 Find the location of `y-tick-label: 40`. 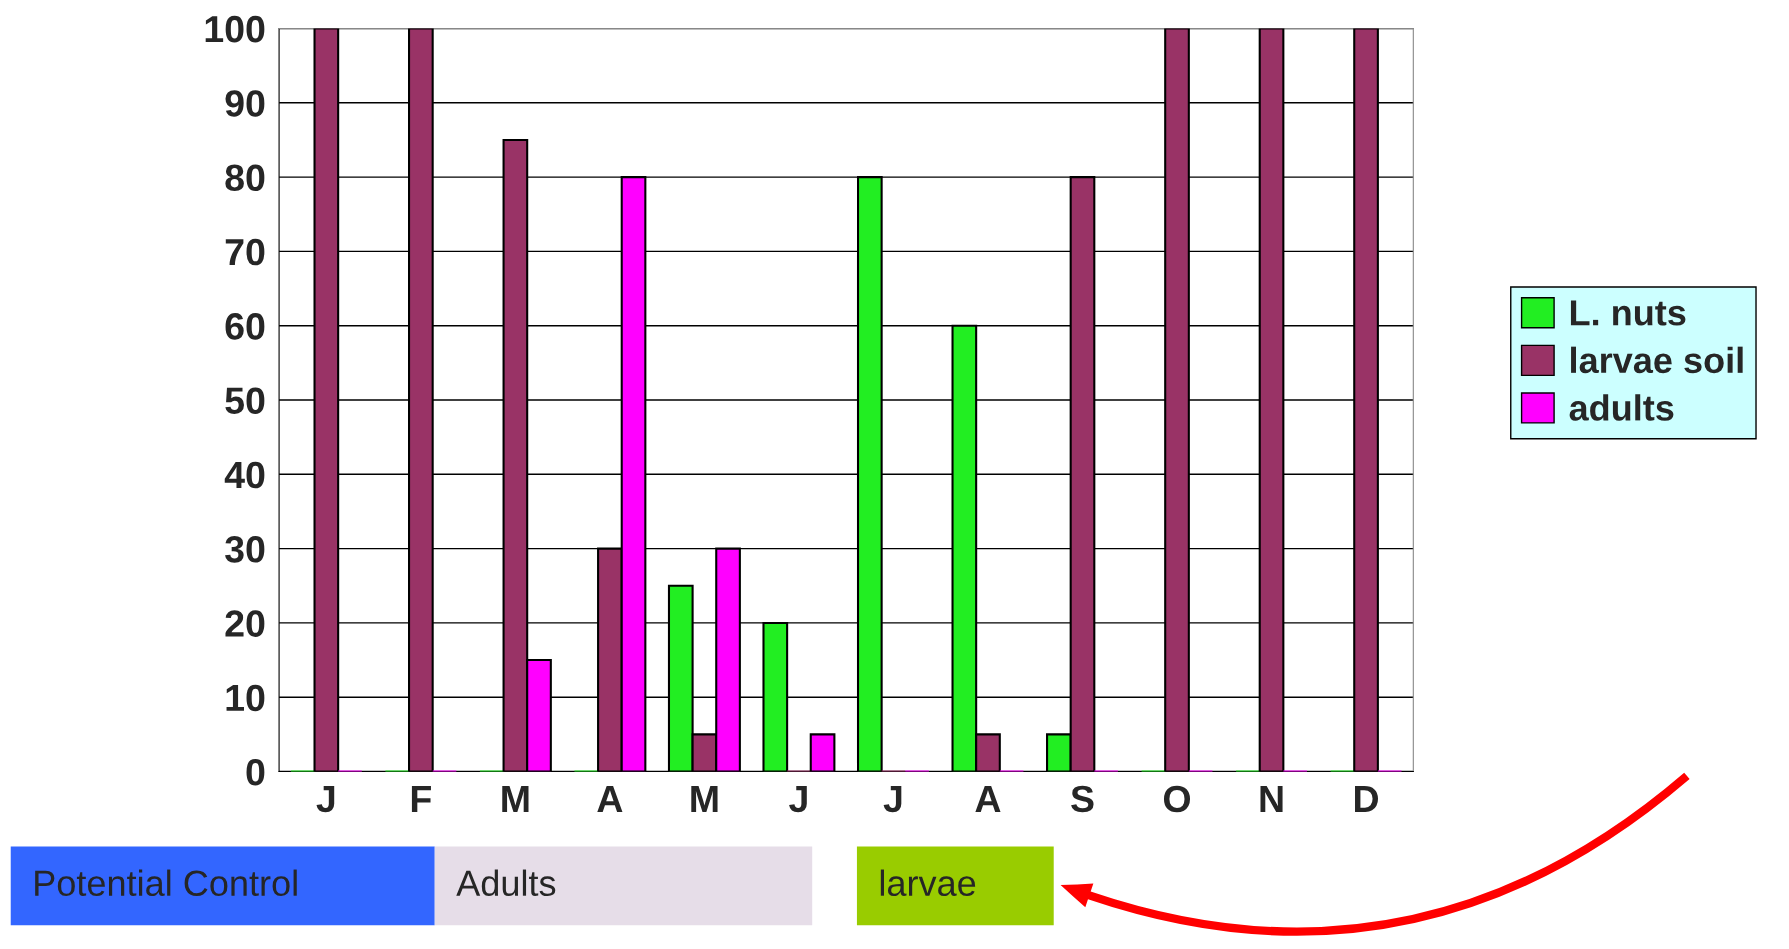

y-tick-label: 40 is located at coordinates (244, 475).